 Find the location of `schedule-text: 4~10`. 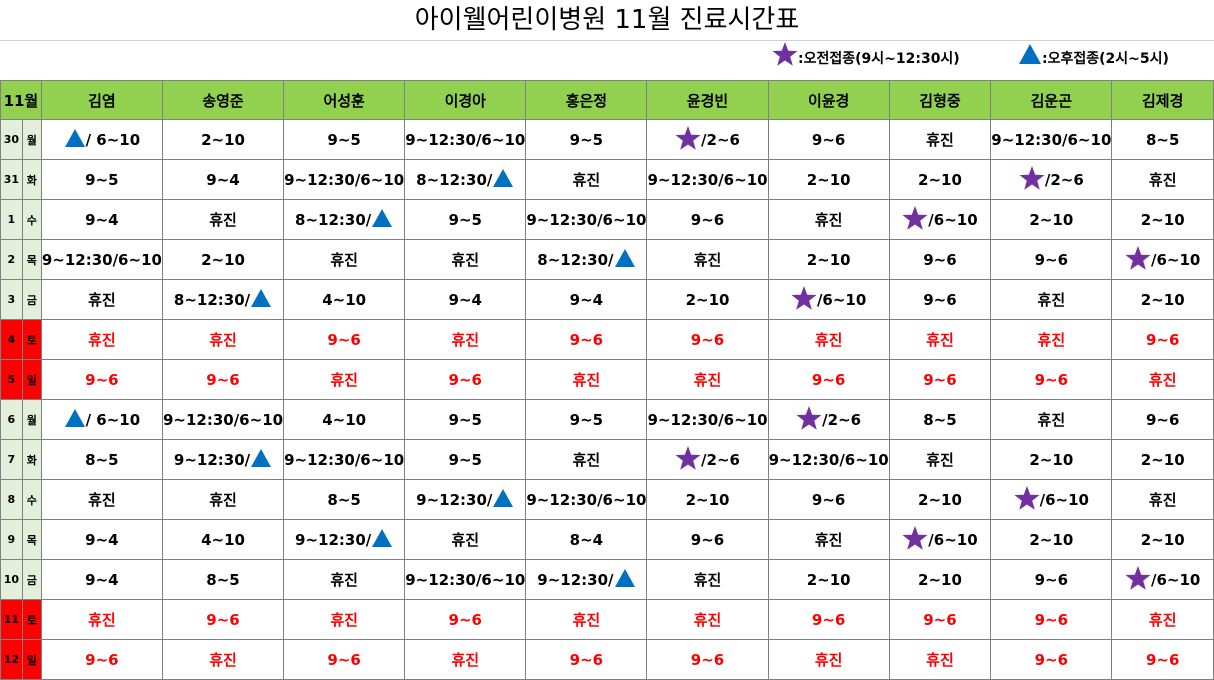

schedule-text: 4~10 is located at coordinates (223, 539).